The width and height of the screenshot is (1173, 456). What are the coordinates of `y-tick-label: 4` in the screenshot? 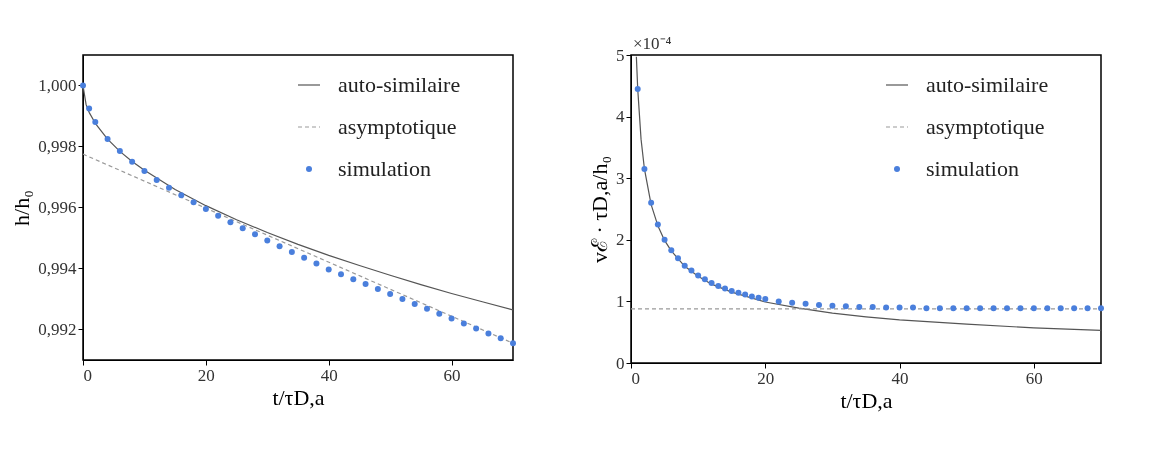 It's located at (620, 117).